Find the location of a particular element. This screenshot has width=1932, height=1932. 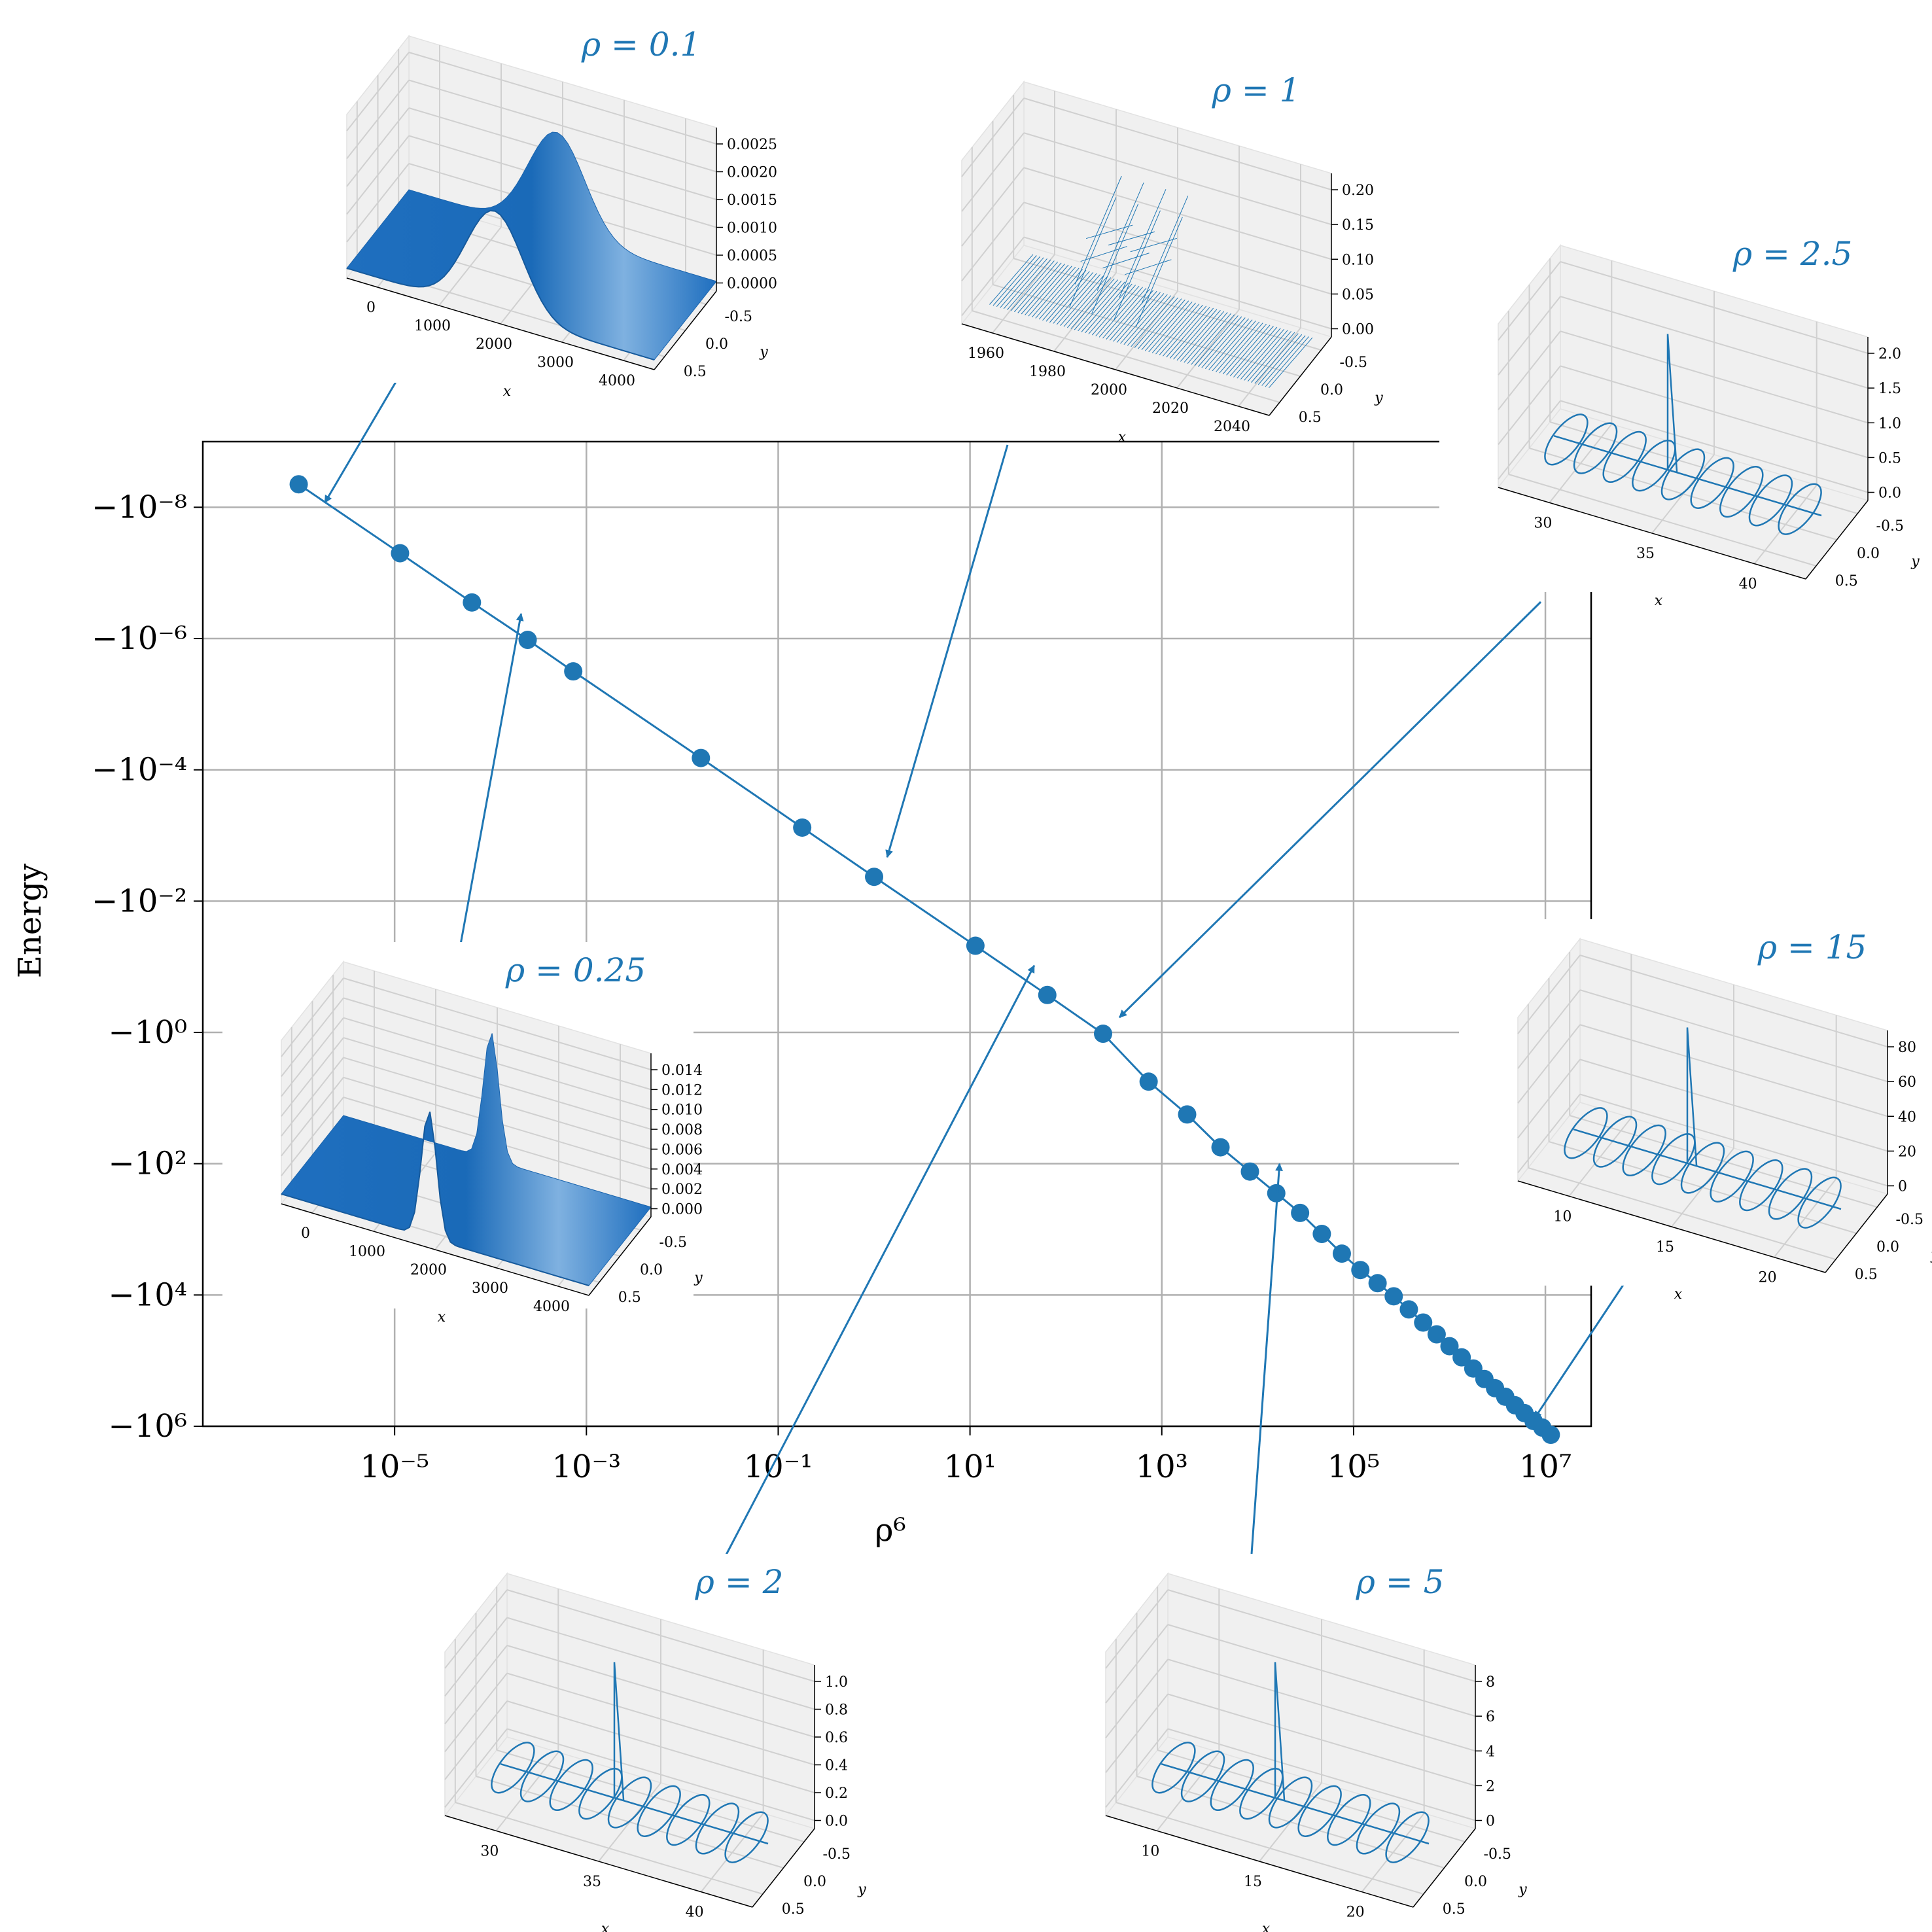

inset-title: ρ = 0.25 is located at coordinates (575, 970).